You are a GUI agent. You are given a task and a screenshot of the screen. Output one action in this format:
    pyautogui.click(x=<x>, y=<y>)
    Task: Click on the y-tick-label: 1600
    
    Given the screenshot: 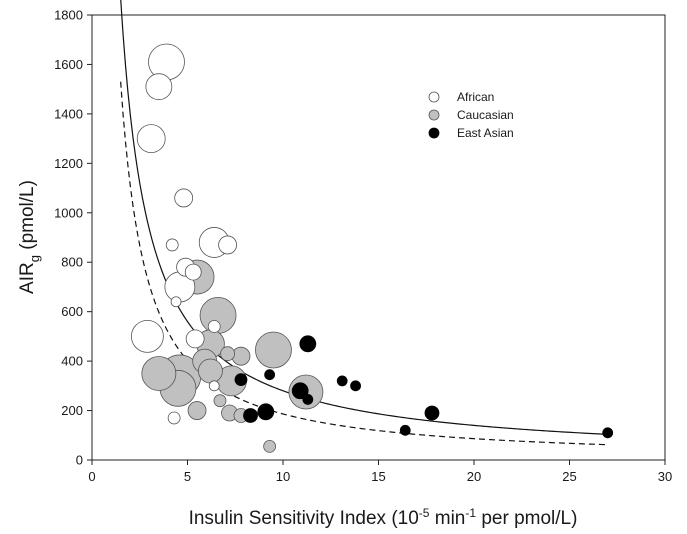 What is the action you would take?
    pyautogui.click(x=68, y=64)
    